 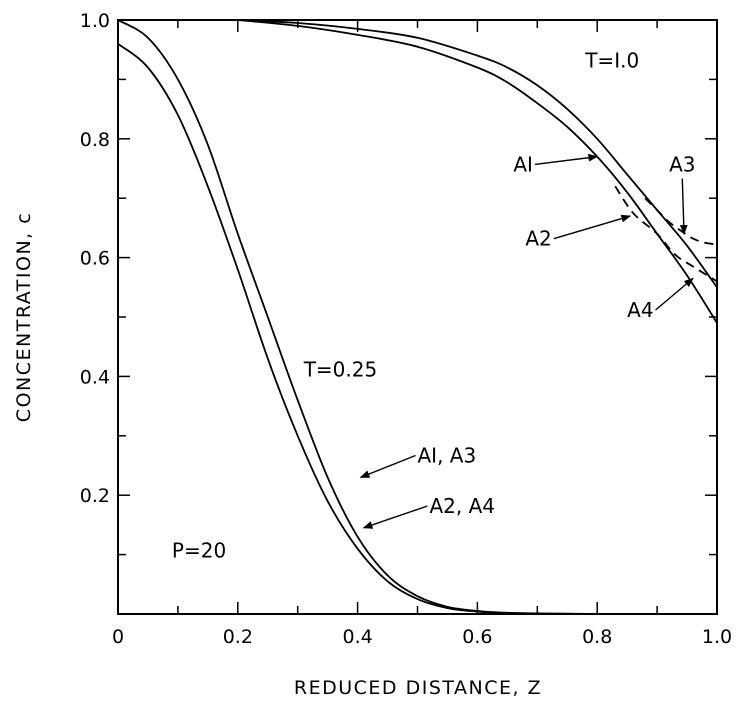 I want to click on annotation-label: A2, A4, so click(x=462, y=506).